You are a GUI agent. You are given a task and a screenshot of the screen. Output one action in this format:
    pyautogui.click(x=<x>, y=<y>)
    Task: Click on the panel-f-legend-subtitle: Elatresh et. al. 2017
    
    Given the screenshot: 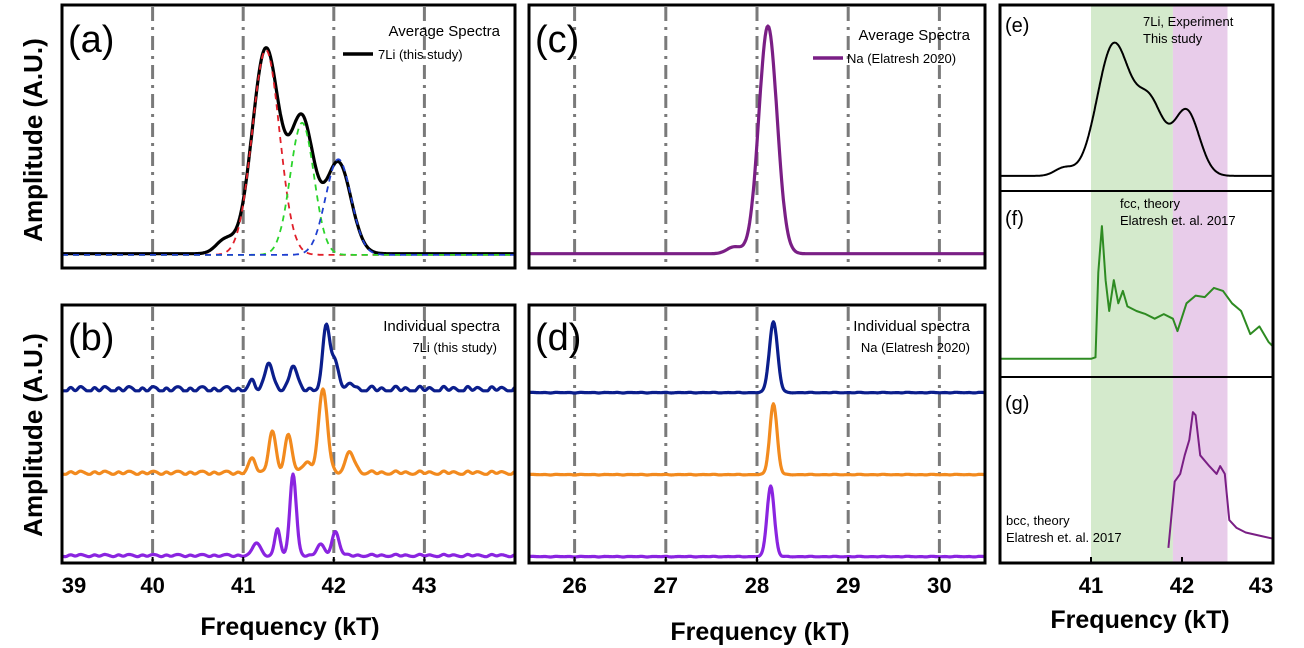 What is the action you would take?
    pyautogui.click(x=1178, y=220)
    